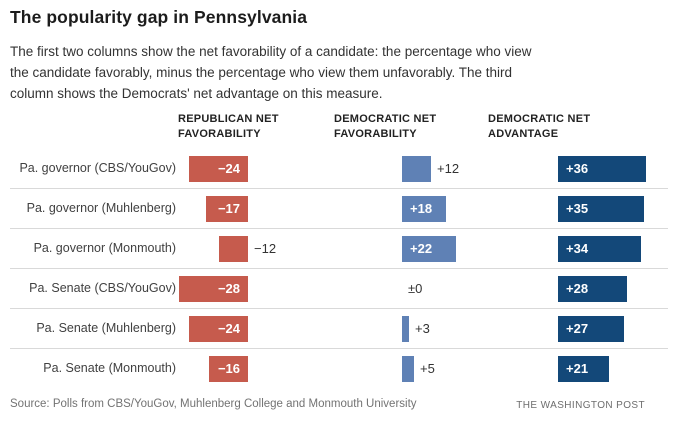  I want to click on advantage-bar: +28, so click(592, 289).